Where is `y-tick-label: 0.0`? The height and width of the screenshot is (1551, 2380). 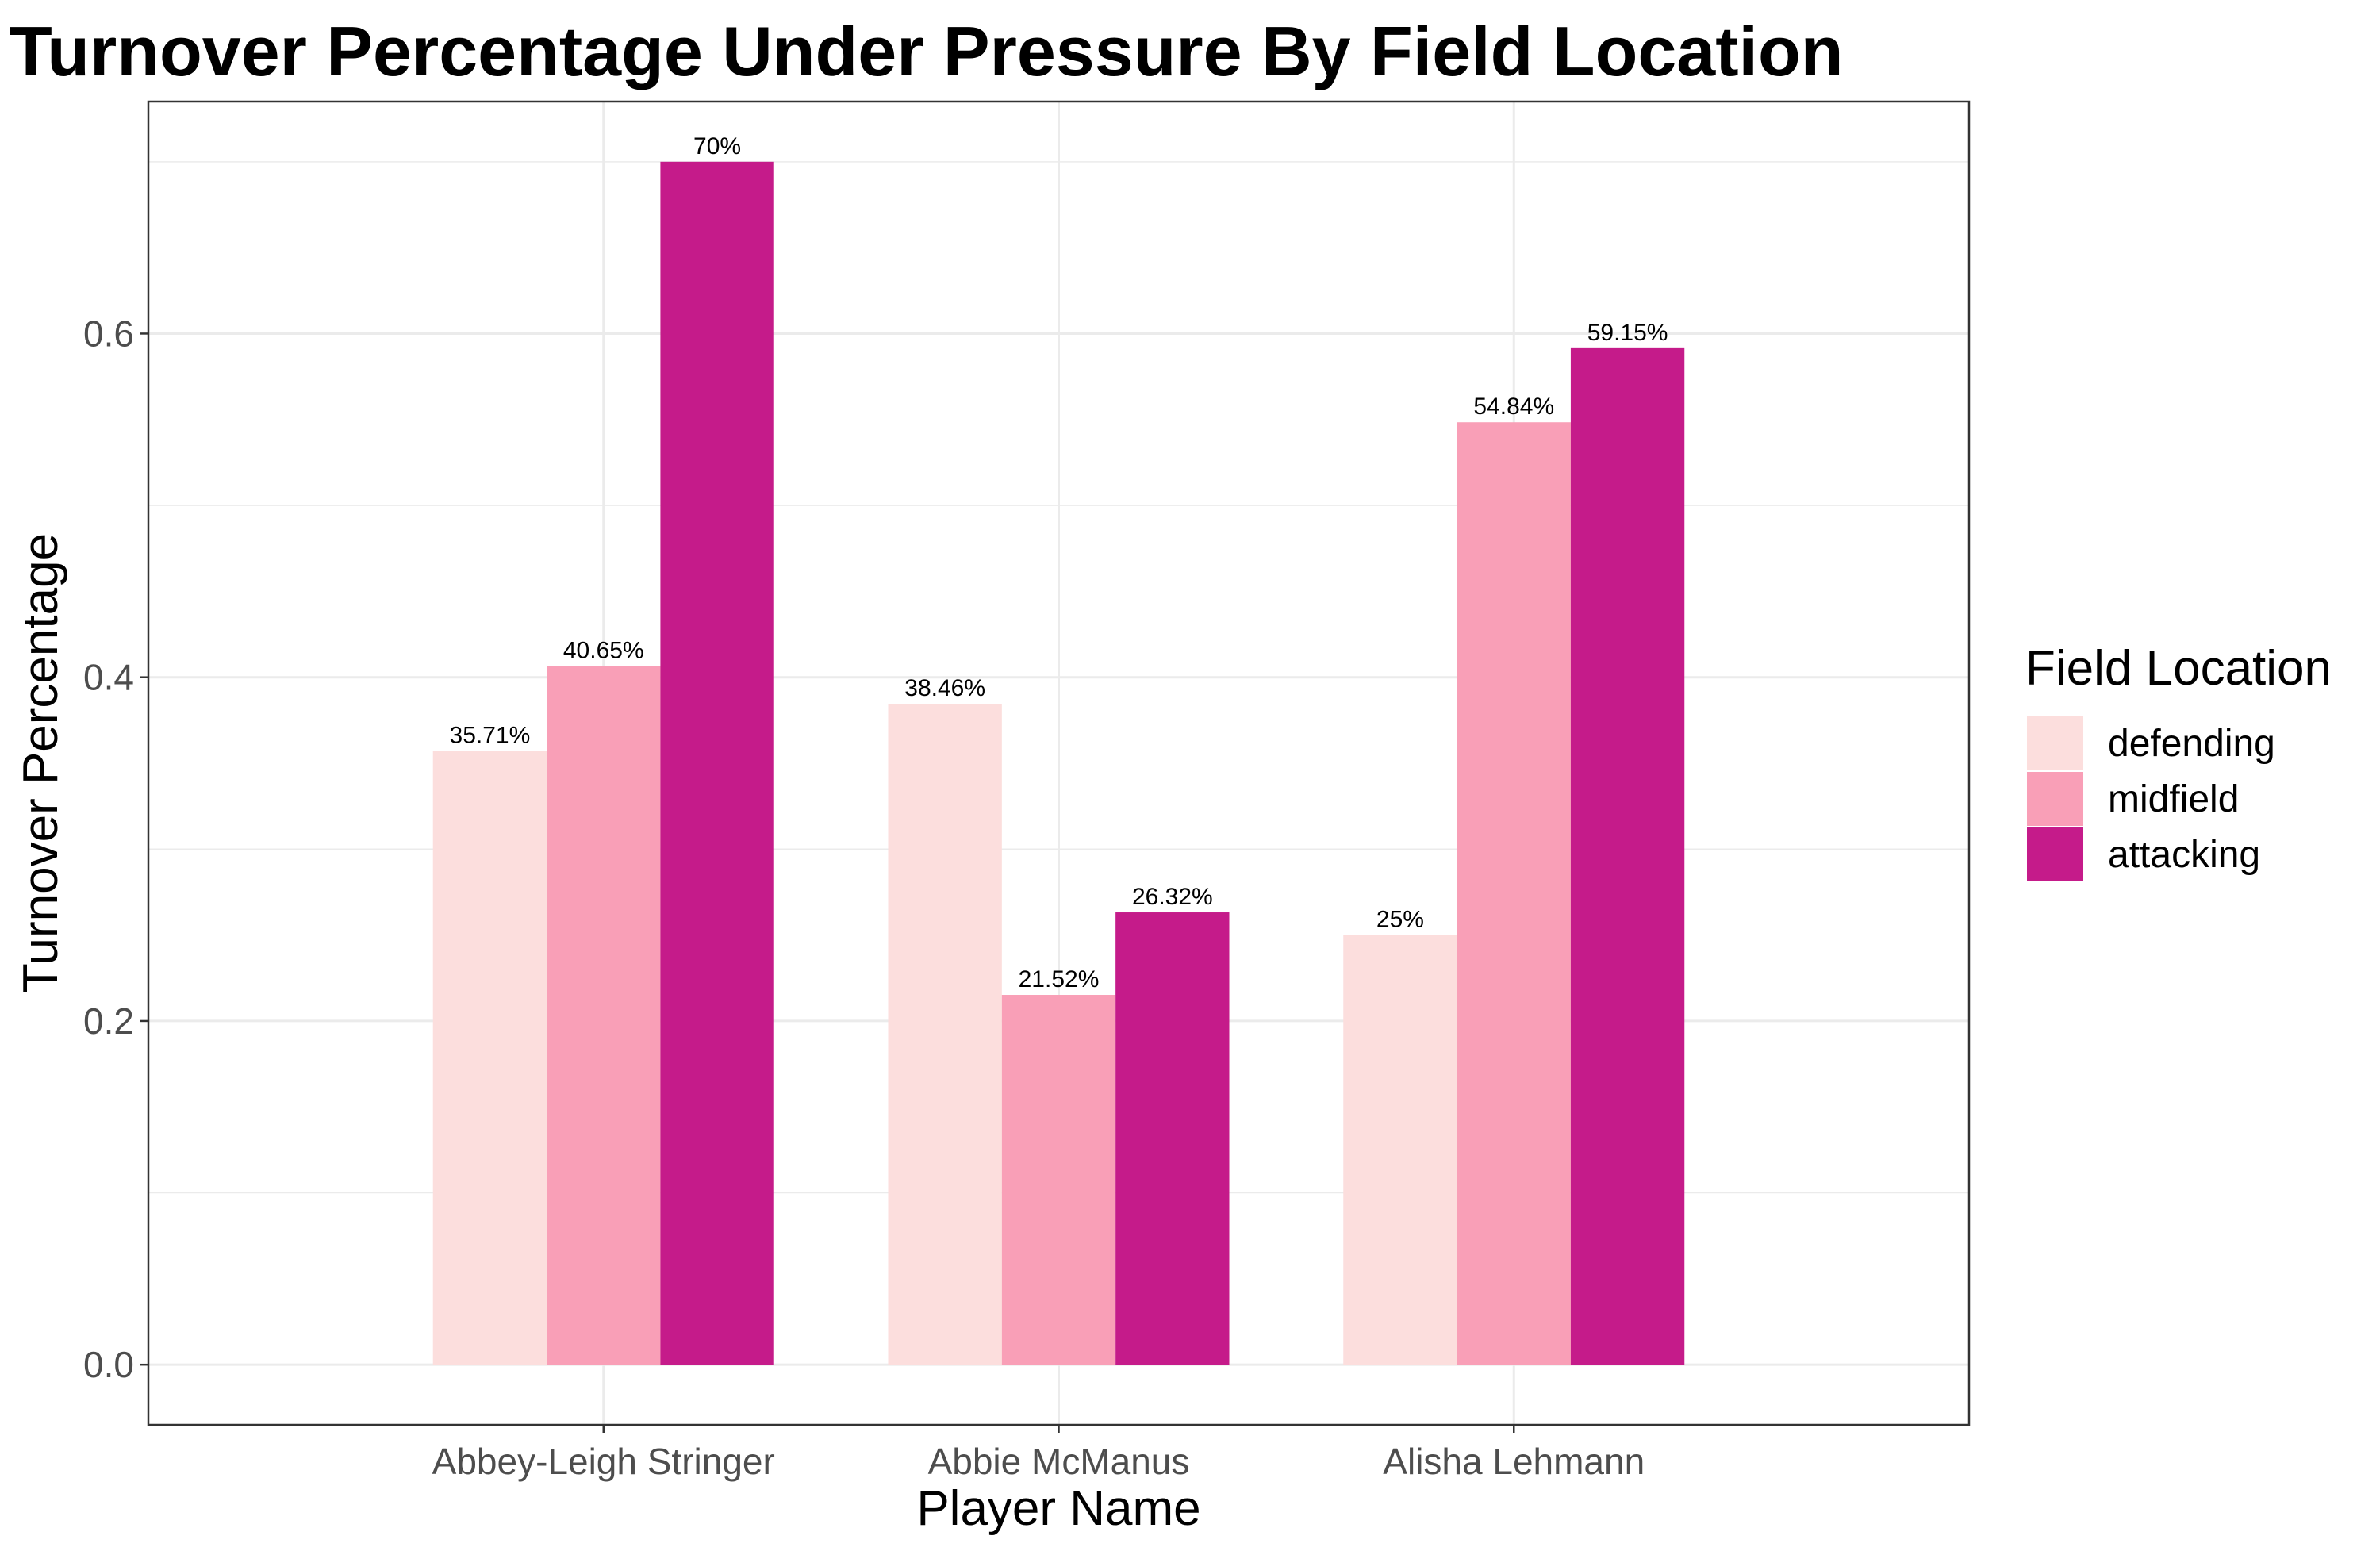 y-tick-label: 0.0 is located at coordinates (108, 1364).